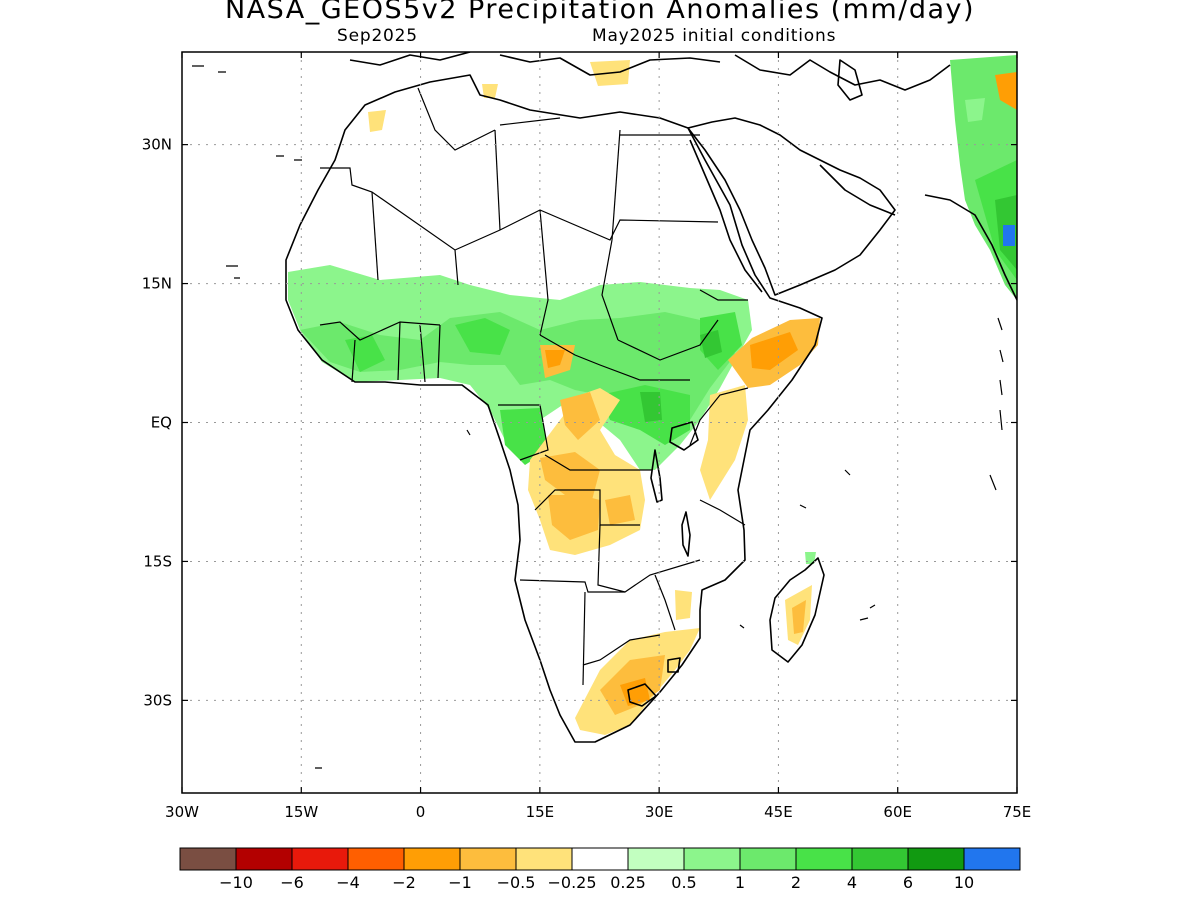  I want to click on lat-tick-label: 15S, so click(157, 561).